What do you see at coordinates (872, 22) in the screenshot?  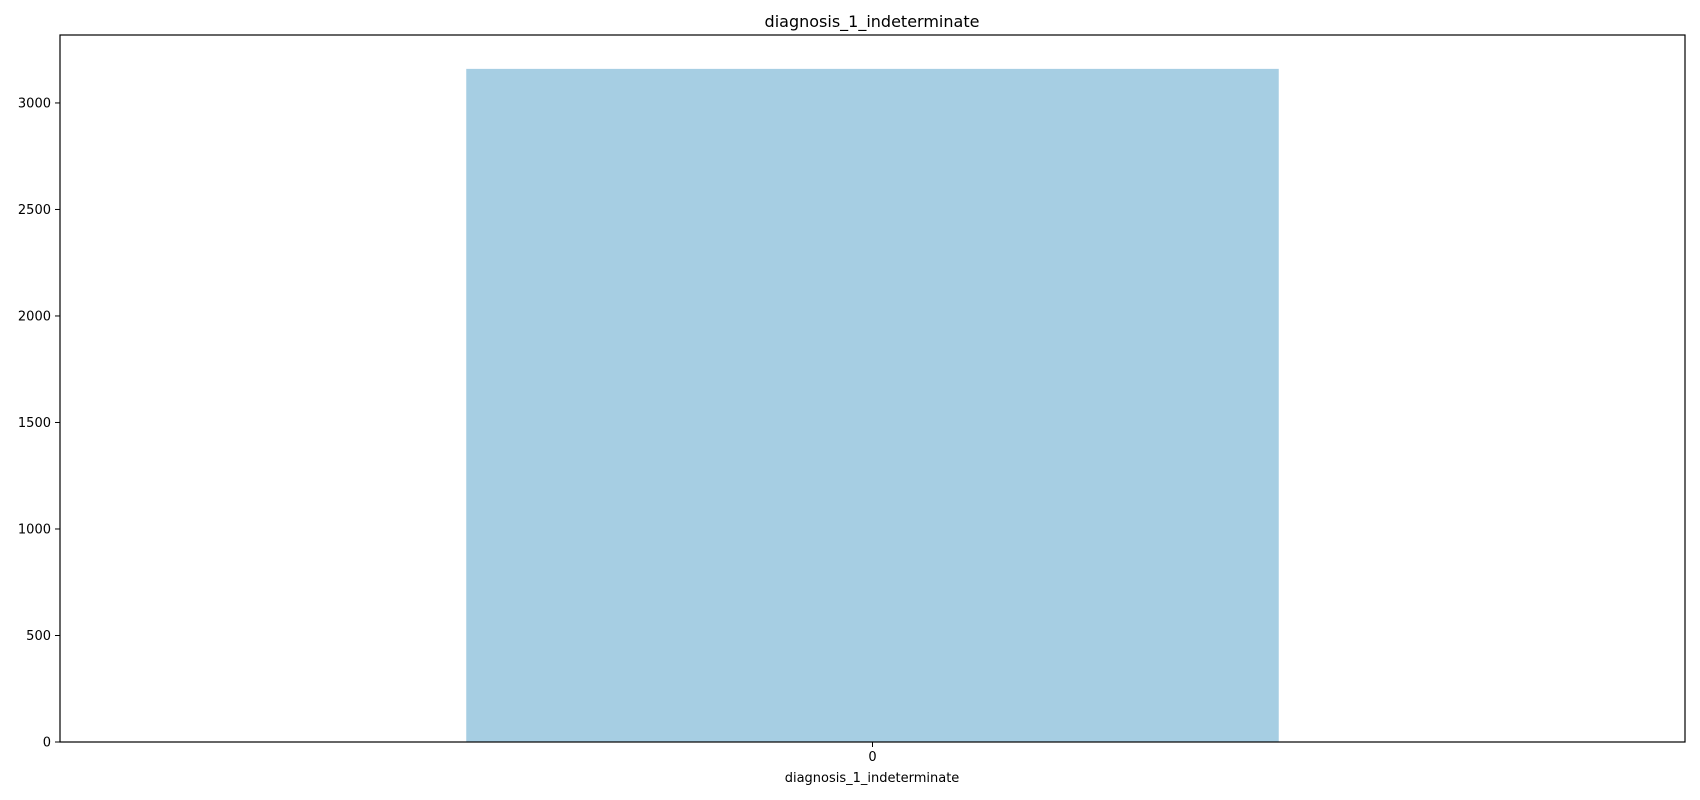 I see `chart-title: diagnosis_1_indeterminate` at bounding box center [872, 22].